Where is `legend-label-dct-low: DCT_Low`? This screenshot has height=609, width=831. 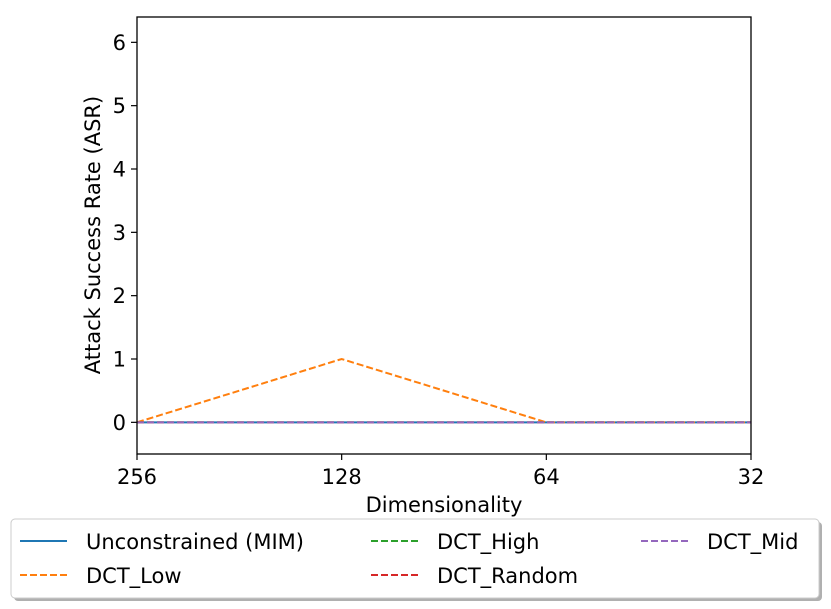 legend-label-dct-low: DCT_Low is located at coordinates (134, 576).